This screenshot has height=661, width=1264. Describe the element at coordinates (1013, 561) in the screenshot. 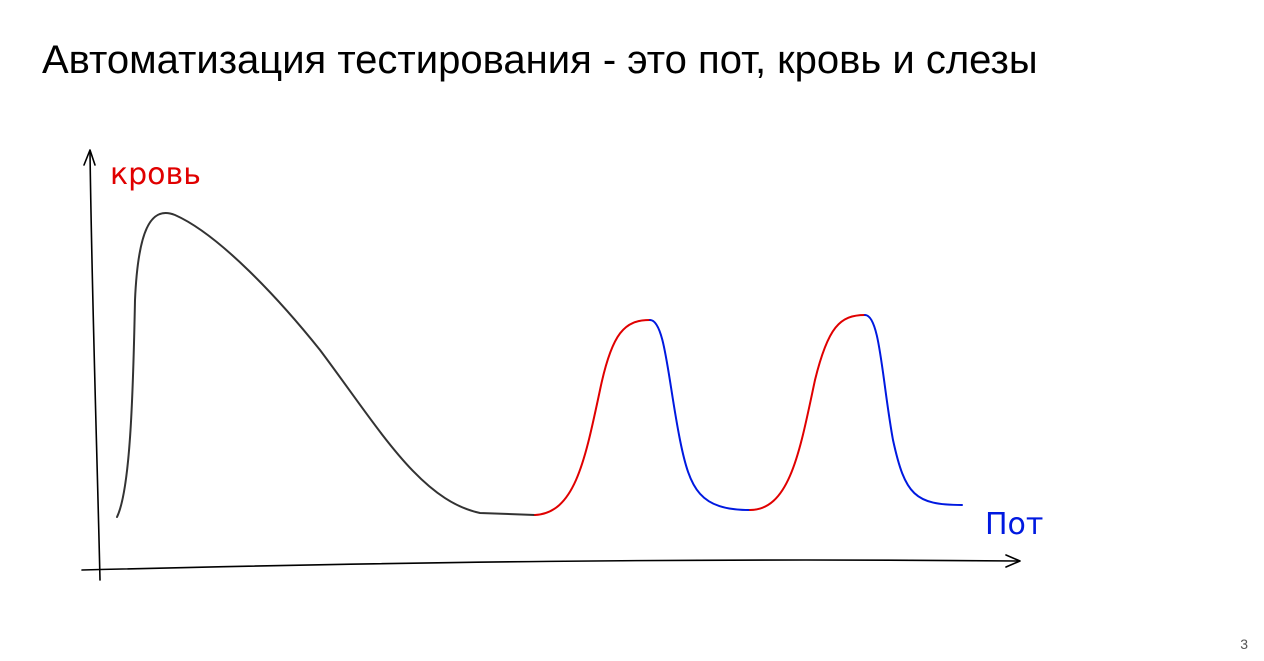

I see `x-axis-arrow` at that location.